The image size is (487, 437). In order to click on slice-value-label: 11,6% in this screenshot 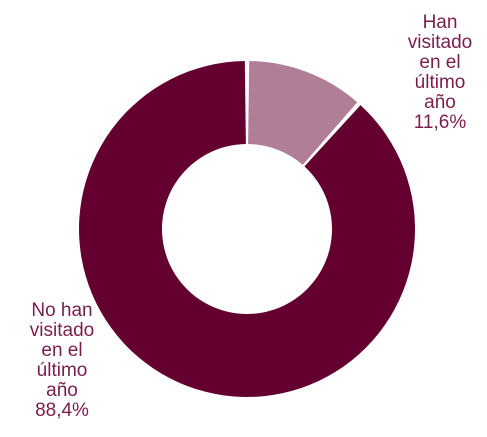, I will do `click(440, 122)`.